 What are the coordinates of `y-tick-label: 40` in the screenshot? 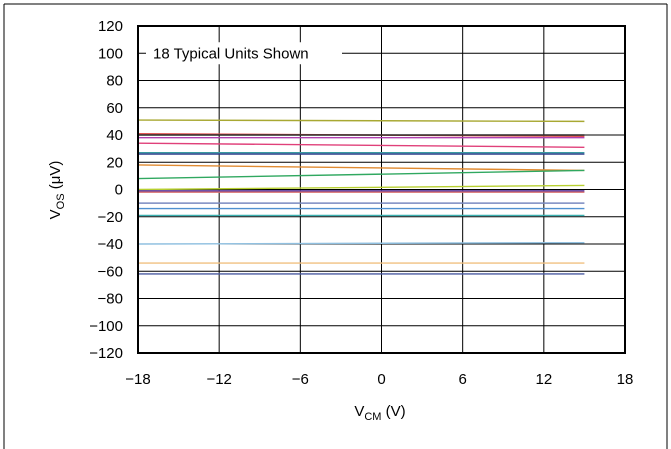 It's located at (114, 135).